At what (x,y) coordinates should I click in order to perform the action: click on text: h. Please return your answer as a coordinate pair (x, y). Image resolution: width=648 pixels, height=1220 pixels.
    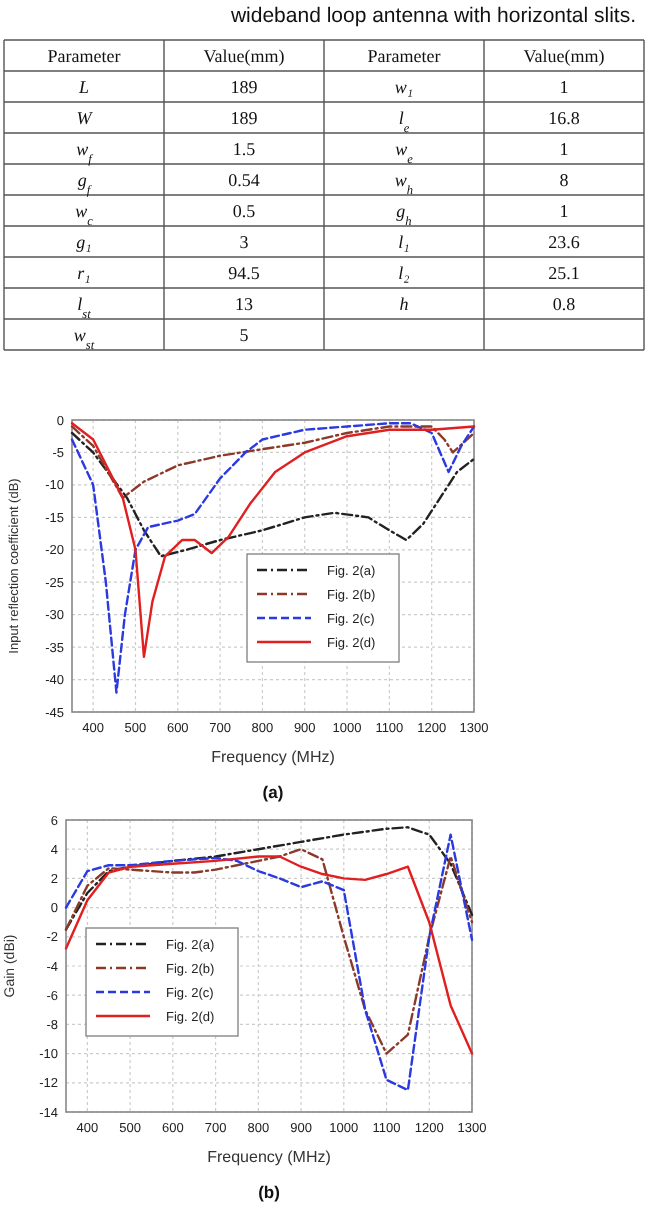
    Looking at the image, I should click on (404, 304).